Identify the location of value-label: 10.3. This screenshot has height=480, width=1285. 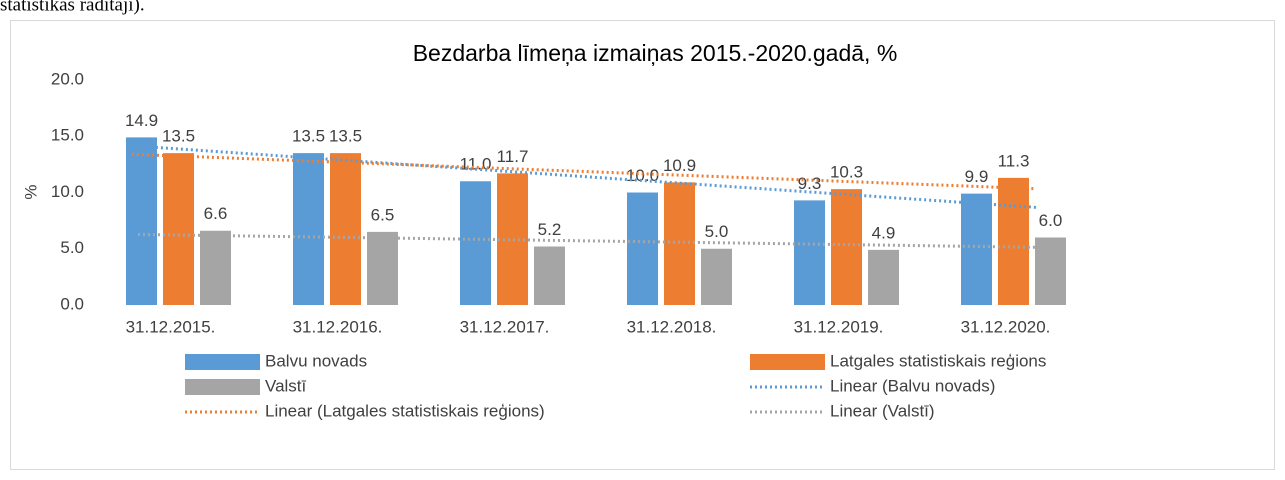
(846, 172).